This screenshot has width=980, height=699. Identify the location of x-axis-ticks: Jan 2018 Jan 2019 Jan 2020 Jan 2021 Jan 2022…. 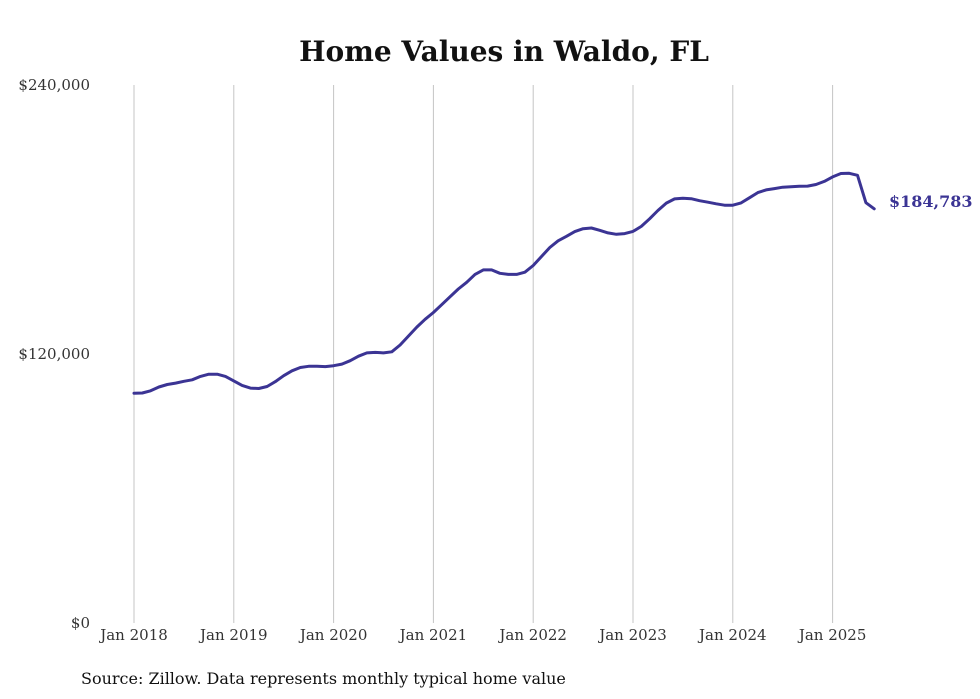
(482, 635).